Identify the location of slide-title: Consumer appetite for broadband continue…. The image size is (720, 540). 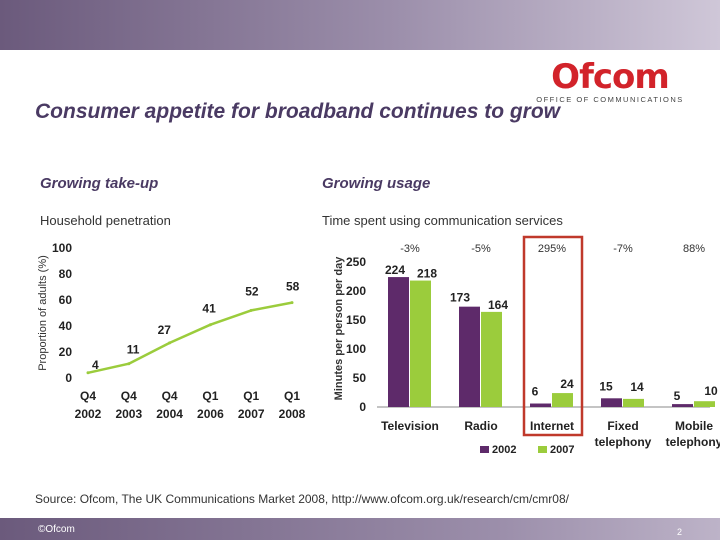
(298, 111).